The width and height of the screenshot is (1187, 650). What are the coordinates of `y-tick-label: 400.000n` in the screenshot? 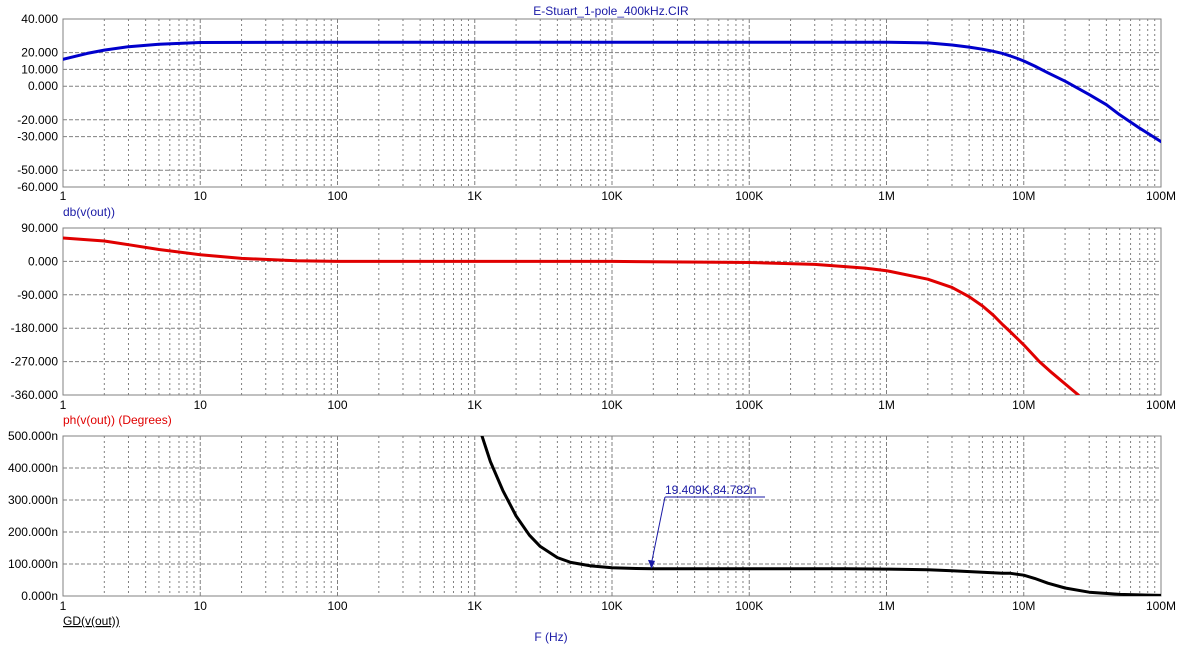 It's located at (33, 468).